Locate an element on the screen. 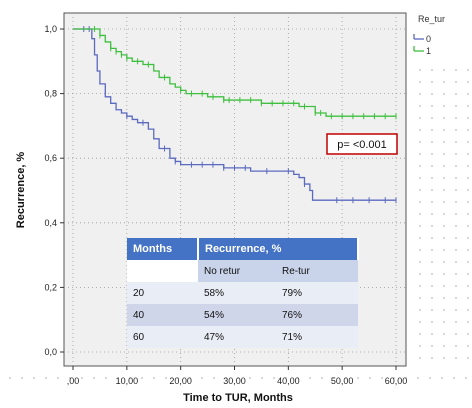  p-value-text: p= <0.001 is located at coordinates (362, 145).